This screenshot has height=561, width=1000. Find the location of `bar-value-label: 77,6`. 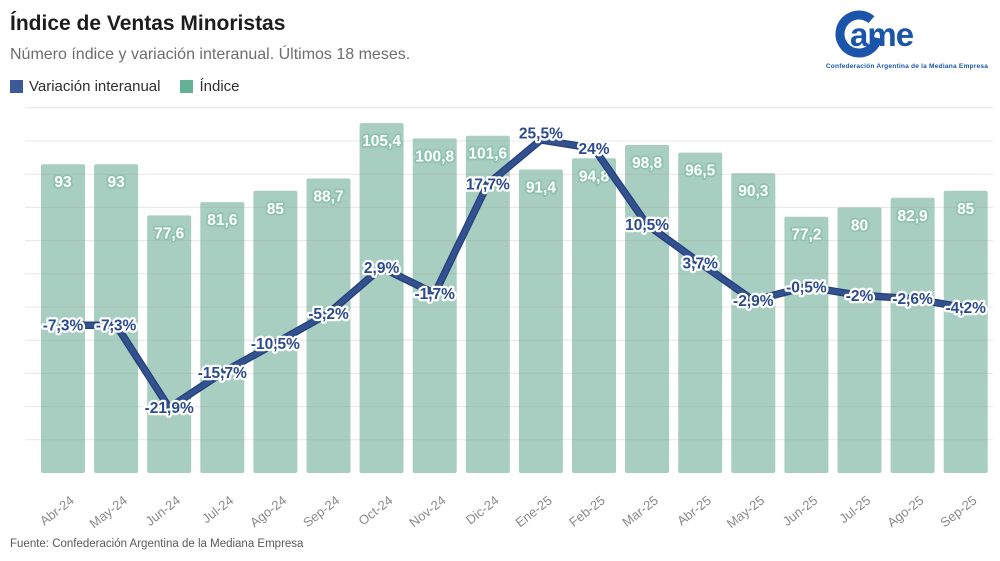

bar-value-label: 77,6 is located at coordinates (169, 233).